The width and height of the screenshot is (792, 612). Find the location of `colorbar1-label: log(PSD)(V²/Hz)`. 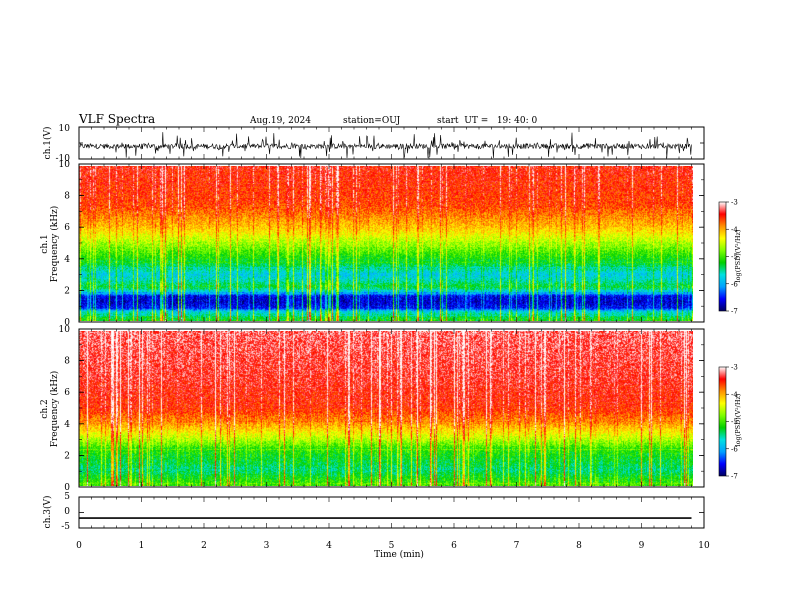

colorbar1-label: log(PSD)(V²/Hz) is located at coordinates (738, 255).